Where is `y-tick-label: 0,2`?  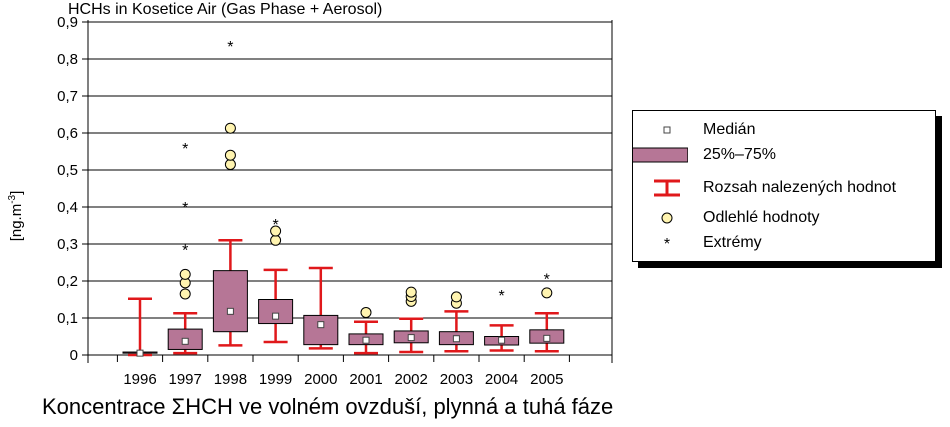 y-tick-label: 0,2 is located at coordinates (67, 281).